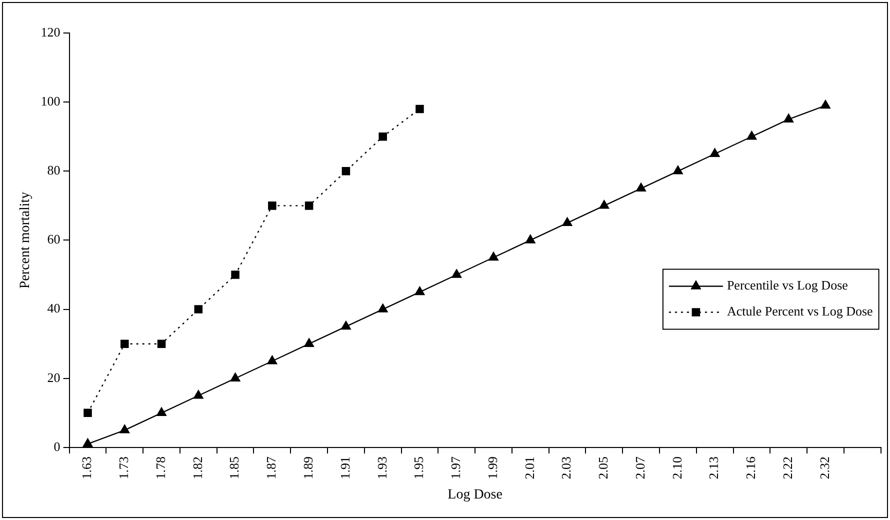  What do you see at coordinates (344, 468) in the screenshot?
I see `x-tick-label: 1.91` at bounding box center [344, 468].